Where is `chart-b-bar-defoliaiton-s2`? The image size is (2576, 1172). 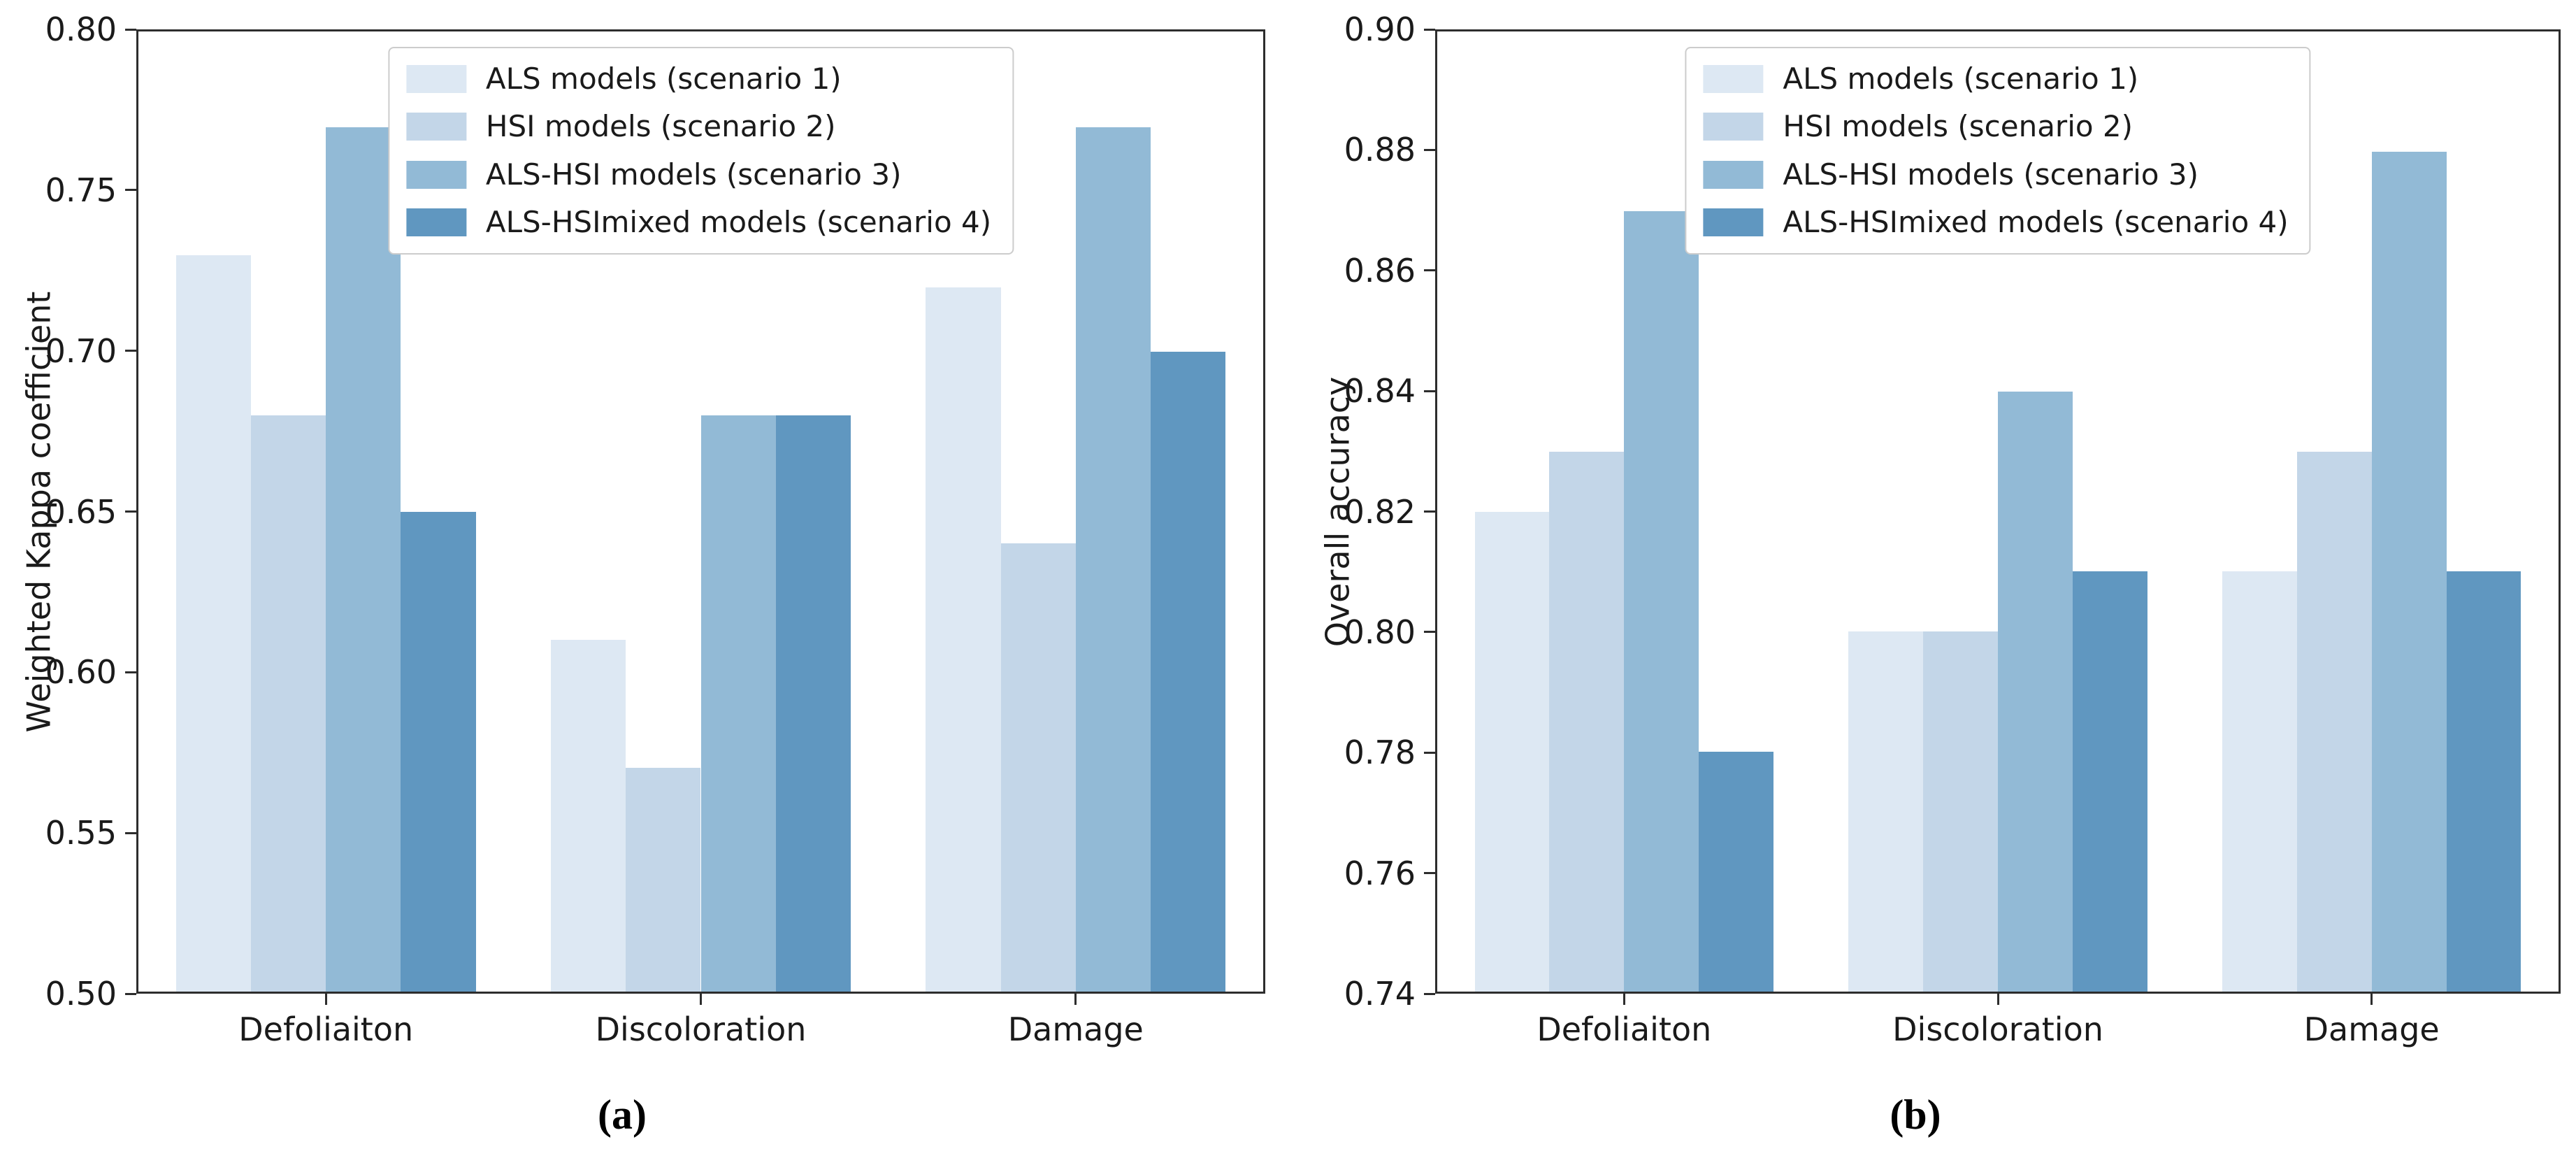 chart-b-bar-defoliaiton-s2 is located at coordinates (1587, 721).